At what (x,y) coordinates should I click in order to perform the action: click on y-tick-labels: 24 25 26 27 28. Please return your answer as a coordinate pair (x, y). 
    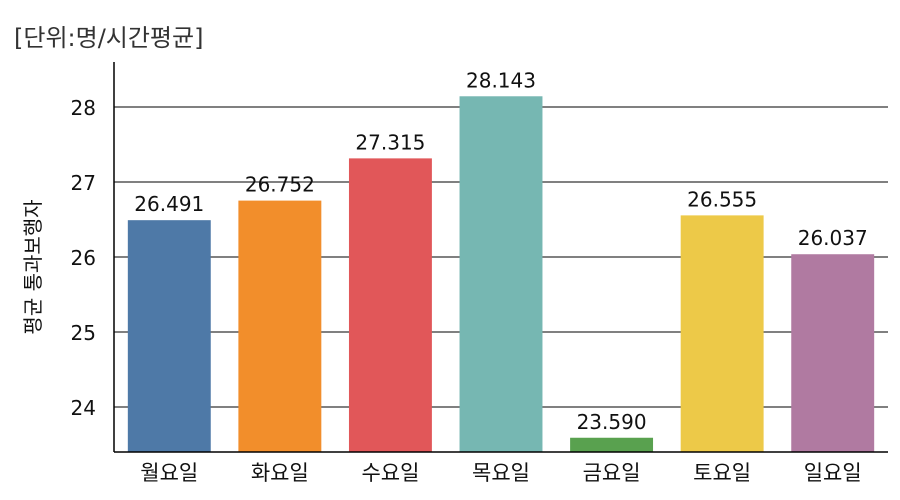
    Looking at the image, I should click on (83, 258).